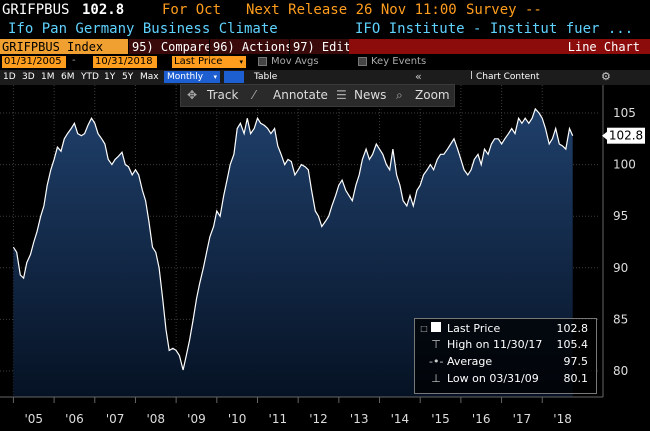 The height and width of the screenshot is (431, 650). Describe the element at coordinates (620, 216) in the screenshot. I see `y-tick-label: 95` at that location.